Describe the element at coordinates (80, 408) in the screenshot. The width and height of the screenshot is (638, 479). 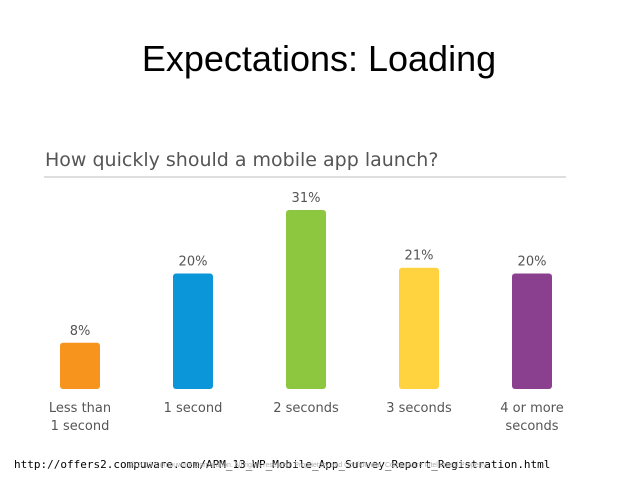
I see `category-label: Less than` at that location.